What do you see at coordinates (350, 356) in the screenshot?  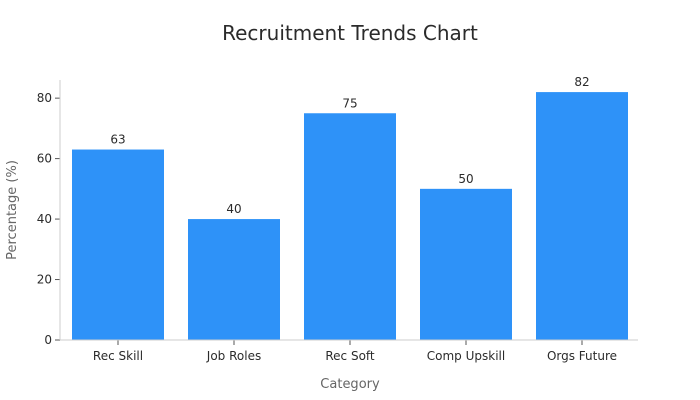 I see `x-tick-label: Rec Soft` at bounding box center [350, 356].